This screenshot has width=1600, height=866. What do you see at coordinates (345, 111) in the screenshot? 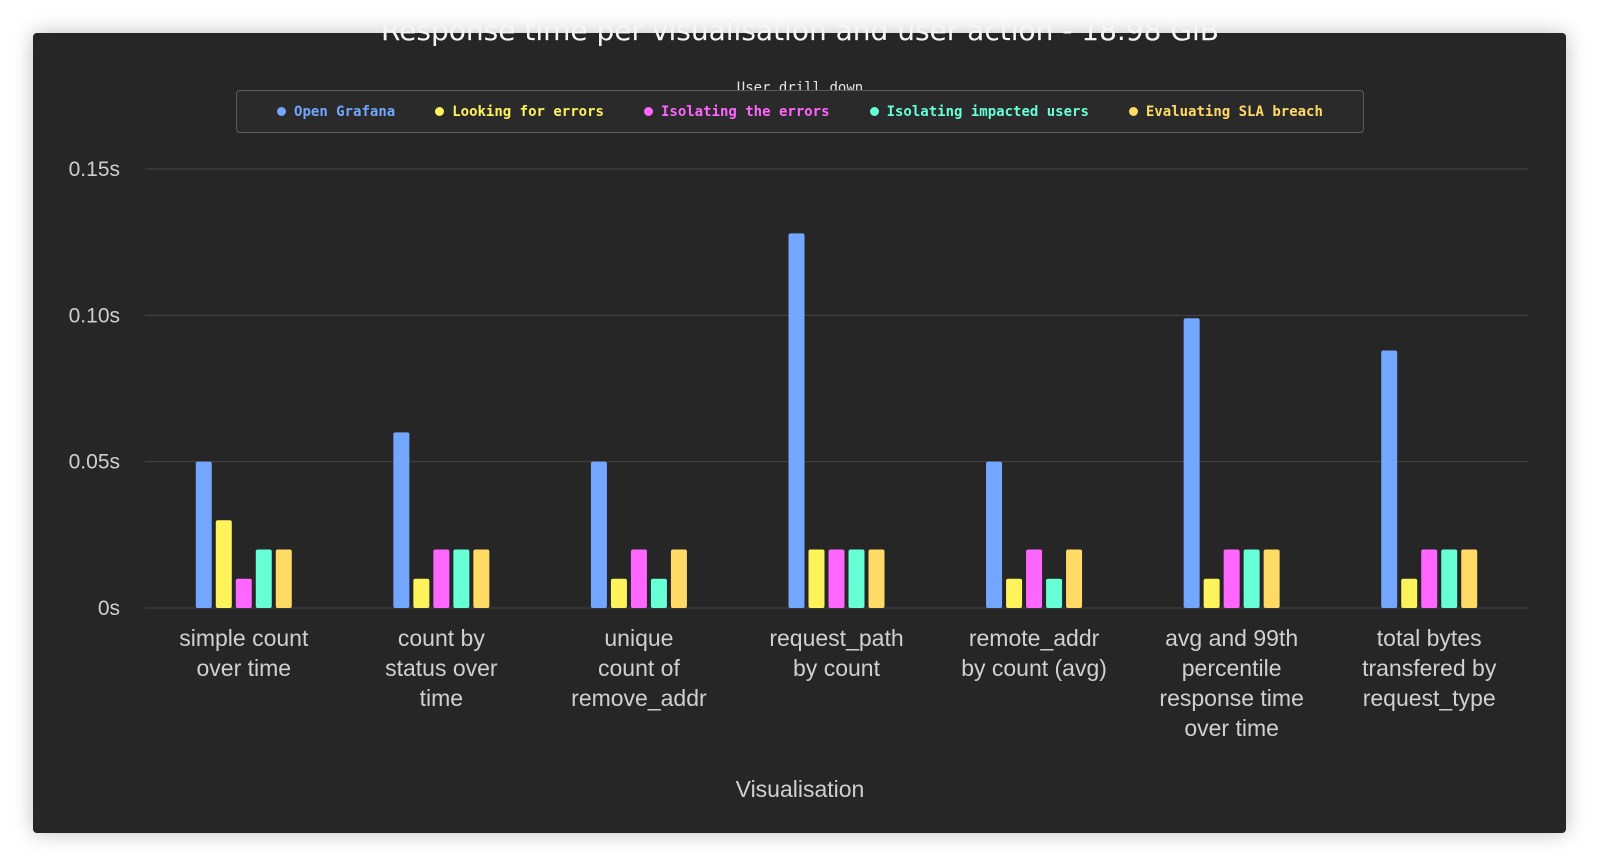
I see `legend-label-0: Open Grafana` at bounding box center [345, 111].